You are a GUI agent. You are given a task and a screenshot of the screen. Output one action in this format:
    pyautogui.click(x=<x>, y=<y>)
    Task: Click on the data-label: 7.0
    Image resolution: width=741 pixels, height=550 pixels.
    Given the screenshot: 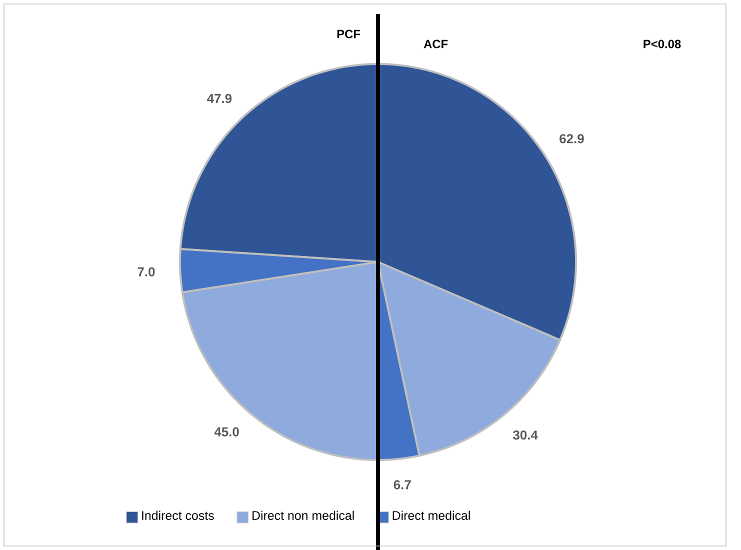 What is the action you would take?
    pyautogui.click(x=146, y=271)
    